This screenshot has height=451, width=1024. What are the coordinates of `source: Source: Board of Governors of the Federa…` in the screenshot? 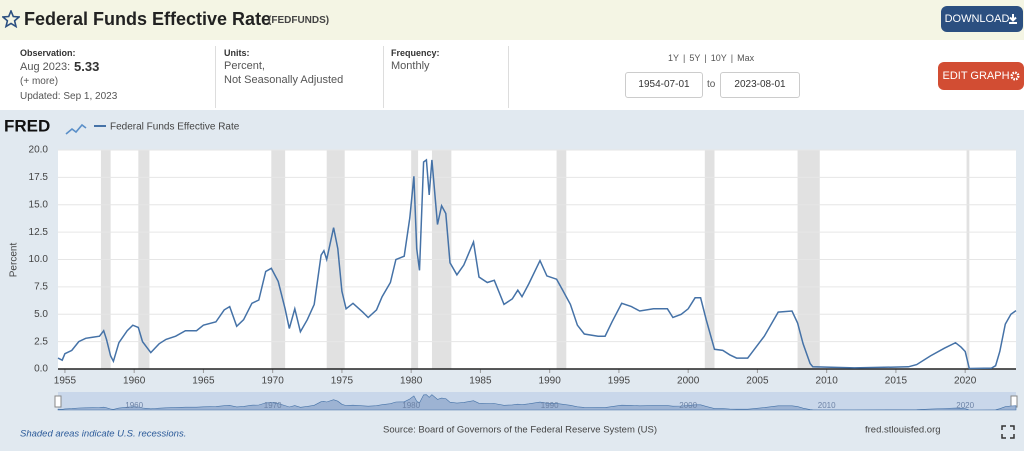 It's located at (520, 430).